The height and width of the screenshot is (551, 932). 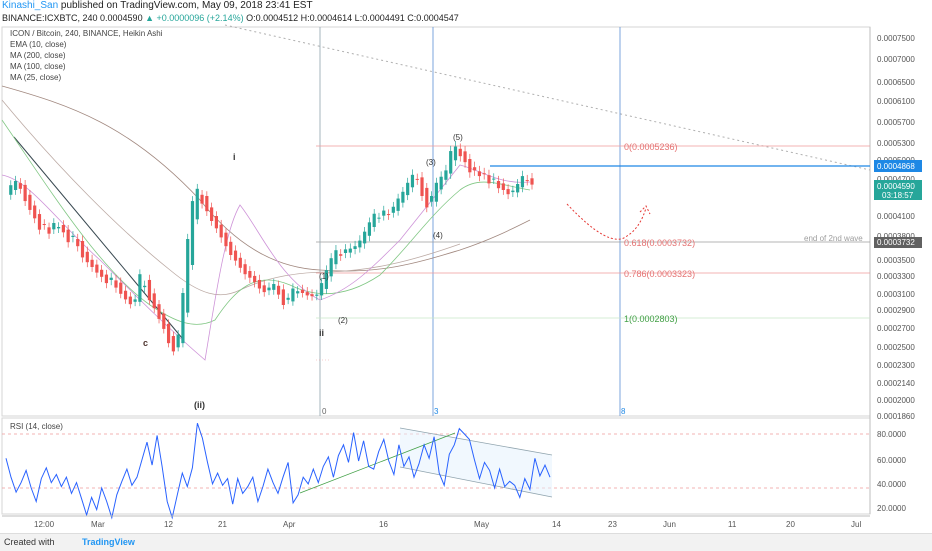 What do you see at coordinates (476, 462) in the screenshot?
I see `rsi-channel-fill` at bounding box center [476, 462].